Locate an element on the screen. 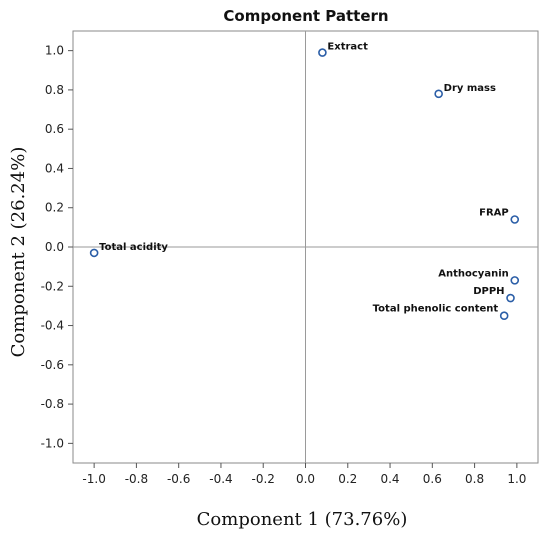  point-dry-mass: Dry mass is located at coordinates (465, 91).